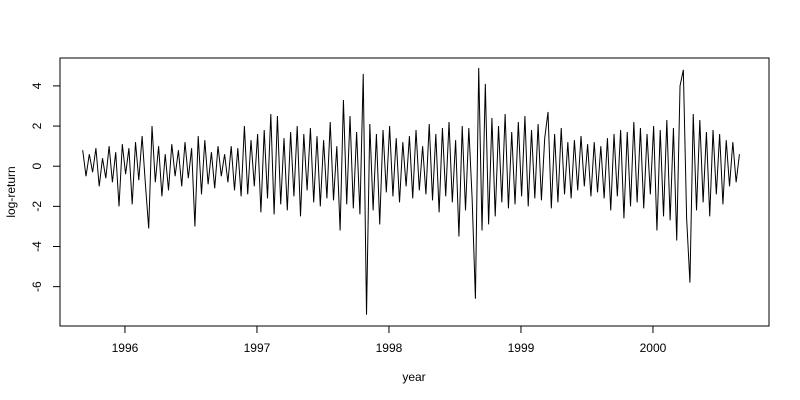 This screenshot has width=800, height=400. Describe the element at coordinates (125, 348) in the screenshot. I see `x-tick-label: 1996` at that location.